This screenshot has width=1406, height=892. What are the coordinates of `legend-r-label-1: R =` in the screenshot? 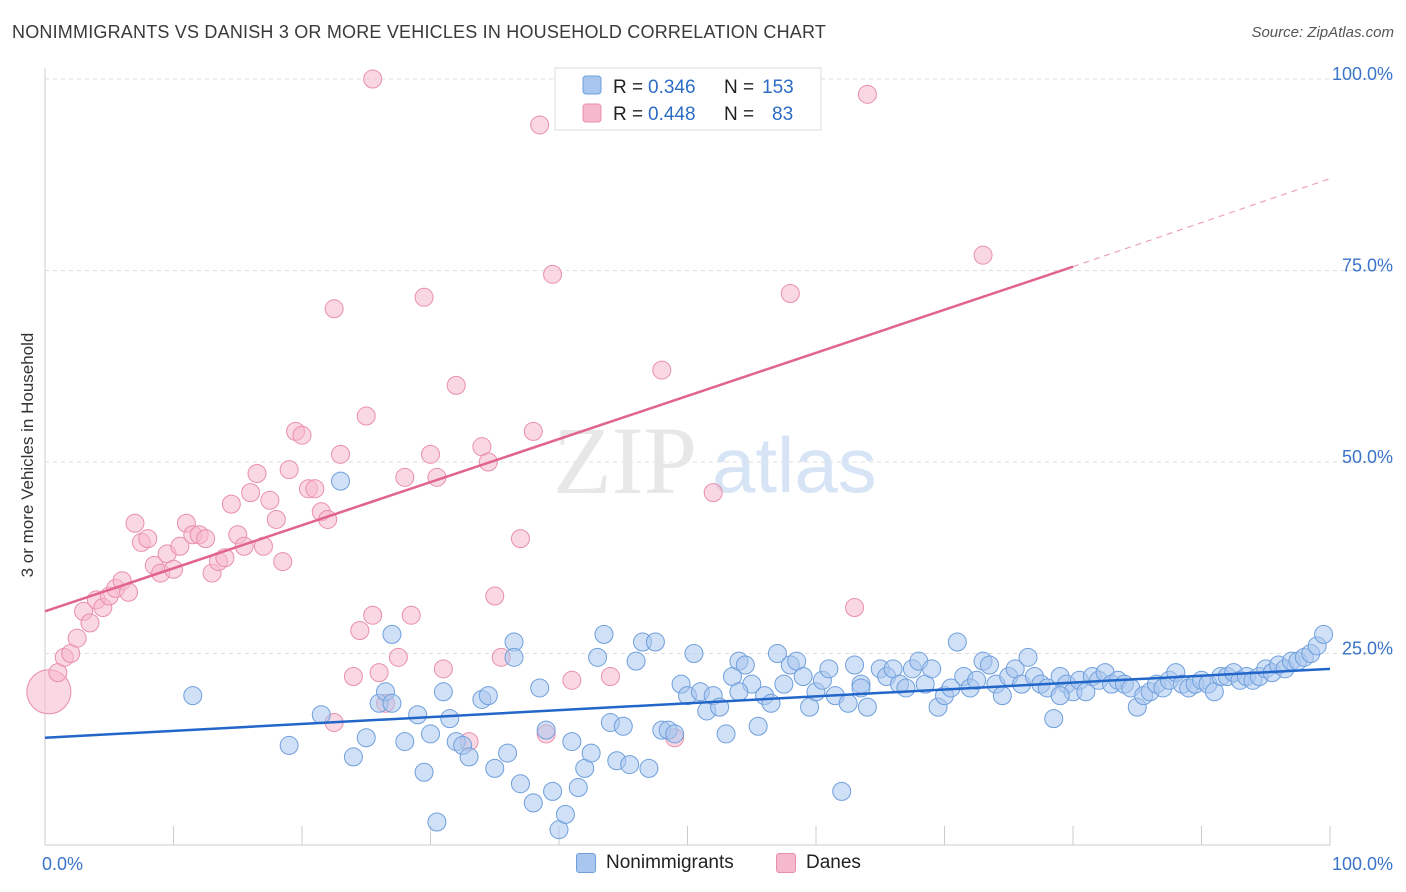 It's located at (628, 87).